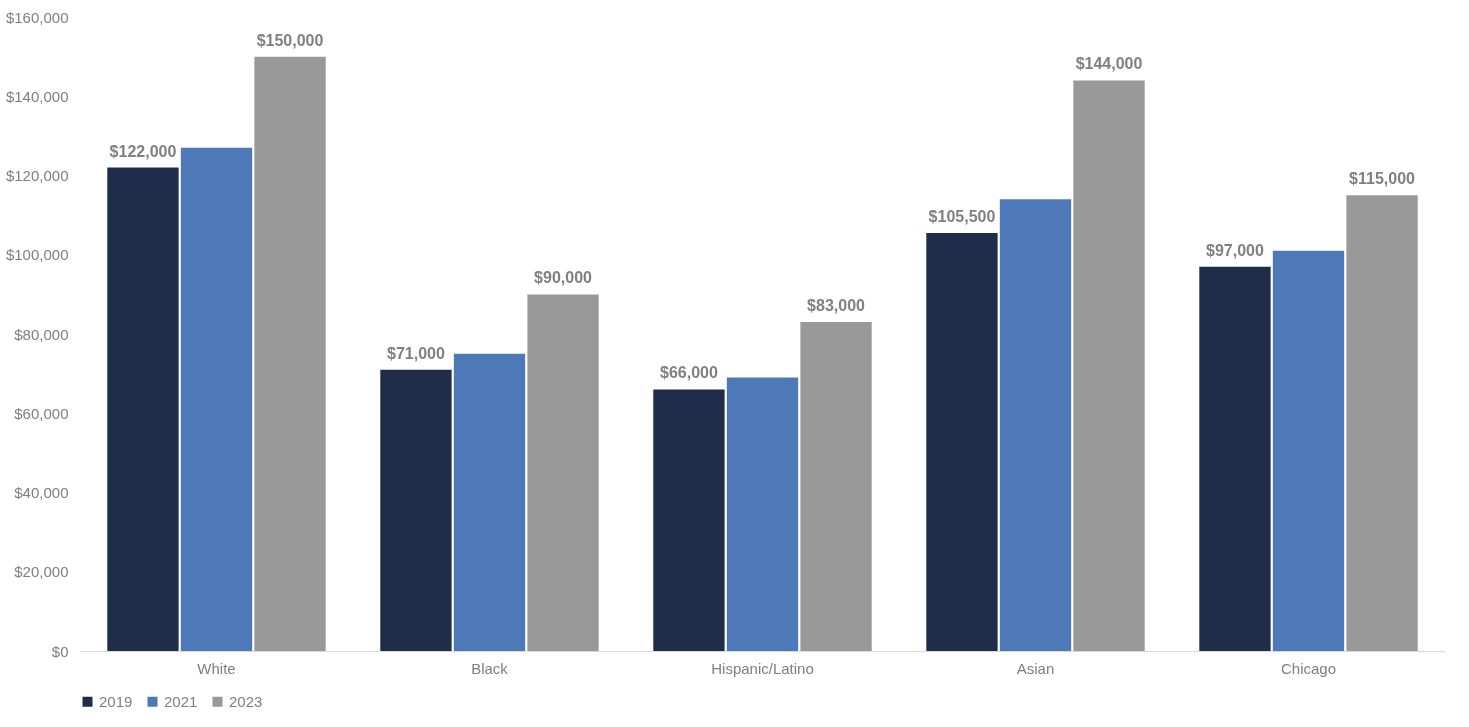 The image size is (1469, 727). Describe the element at coordinates (1382, 179) in the screenshot. I see `data-label: $115,000` at that location.